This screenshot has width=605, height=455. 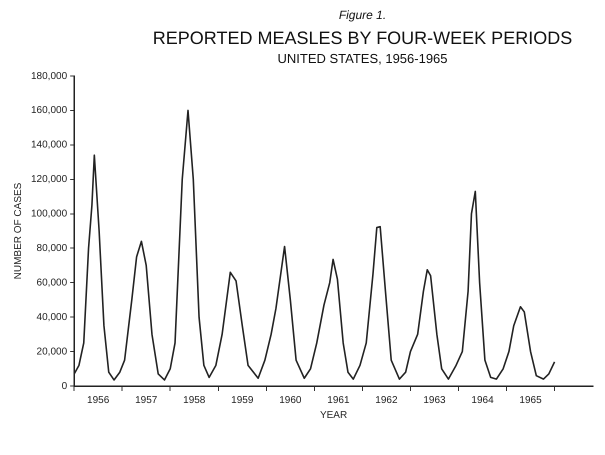 What do you see at coordinates (49, 145) in the screenshot?
I see `y-tick-label: 140,000` at bounding box center [49, 145].